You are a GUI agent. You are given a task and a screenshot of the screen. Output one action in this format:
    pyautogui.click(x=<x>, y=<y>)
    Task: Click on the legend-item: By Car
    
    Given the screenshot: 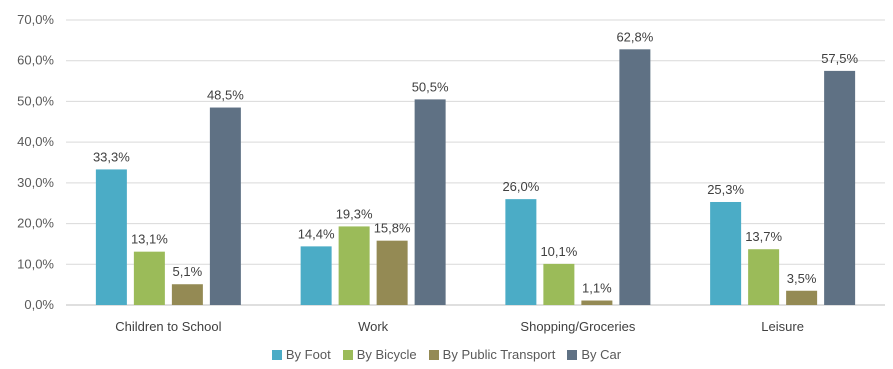 What is the action you would take?
    pyautogui.click(x=594, y=354)
    